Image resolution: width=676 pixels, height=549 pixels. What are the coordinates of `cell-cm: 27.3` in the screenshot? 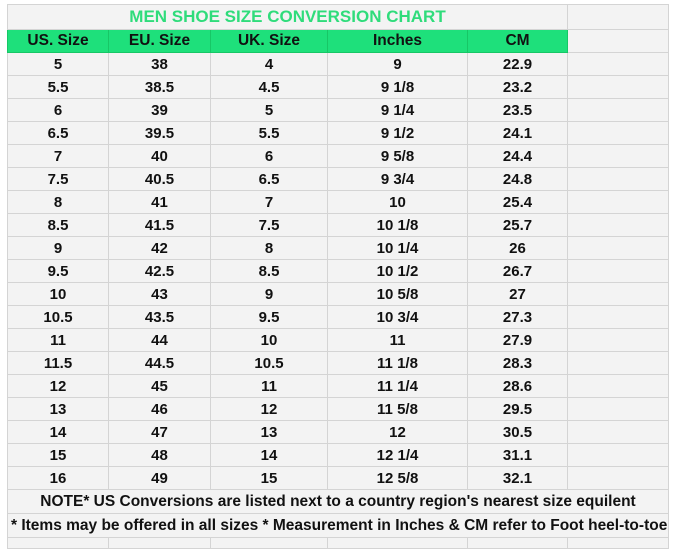 It's located at (517, 317).